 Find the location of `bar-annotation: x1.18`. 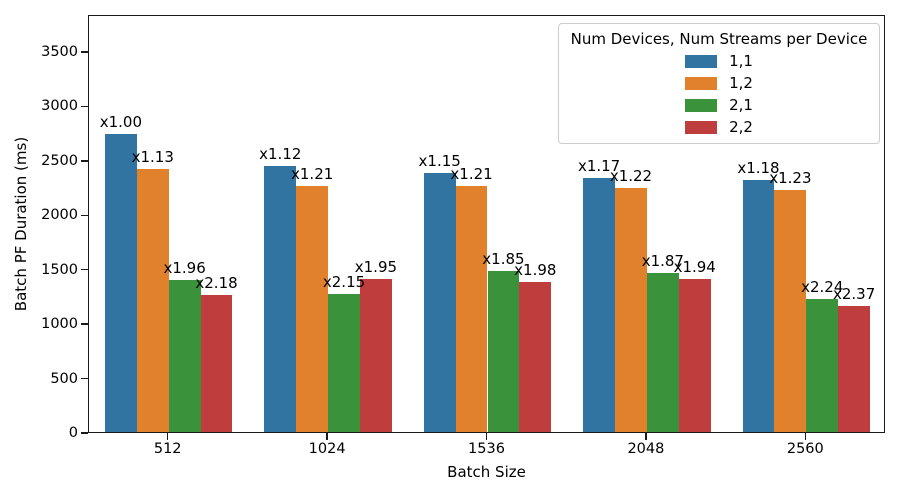

bar-annotation: x1.18 is located at coordinates (758, 167).